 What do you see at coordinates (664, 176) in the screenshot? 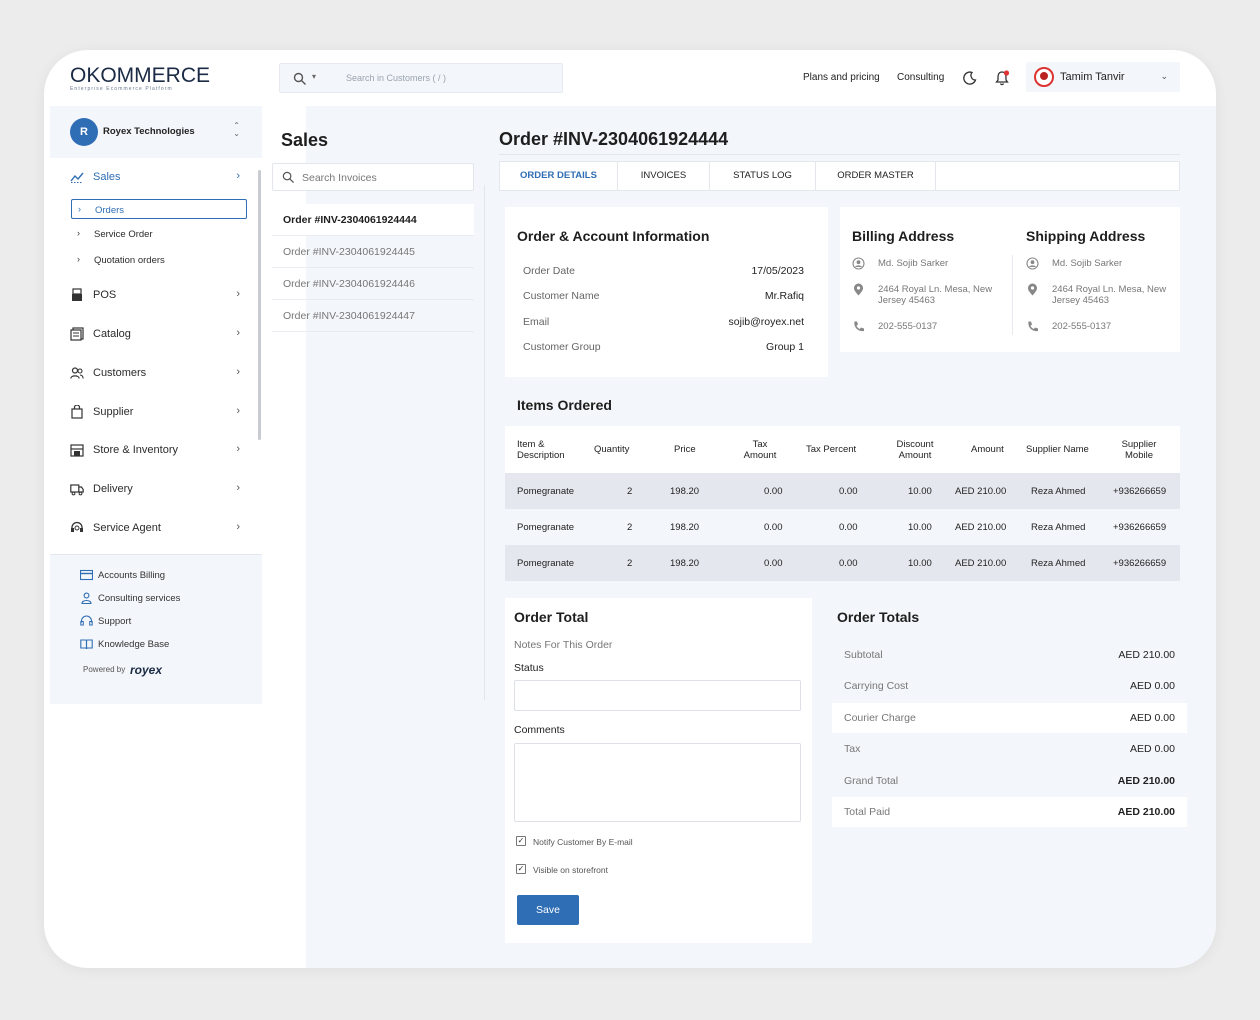
I see `tab-invoices: INVOICES` at bounding box center [664, 176].